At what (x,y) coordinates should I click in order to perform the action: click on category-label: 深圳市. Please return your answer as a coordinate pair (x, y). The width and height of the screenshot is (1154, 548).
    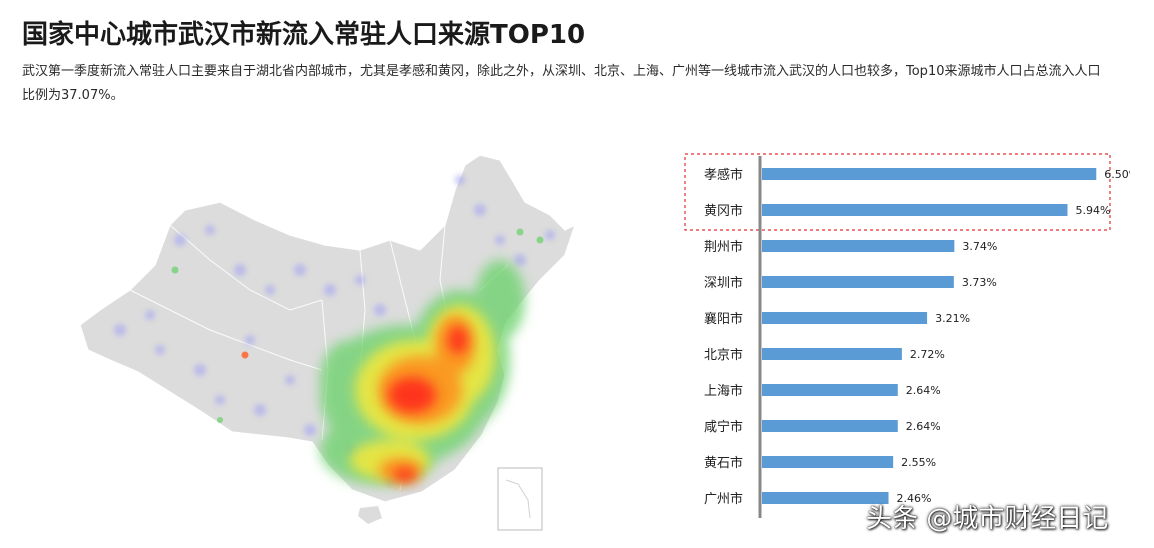
    Looking at the image, I should click on (723, 283).